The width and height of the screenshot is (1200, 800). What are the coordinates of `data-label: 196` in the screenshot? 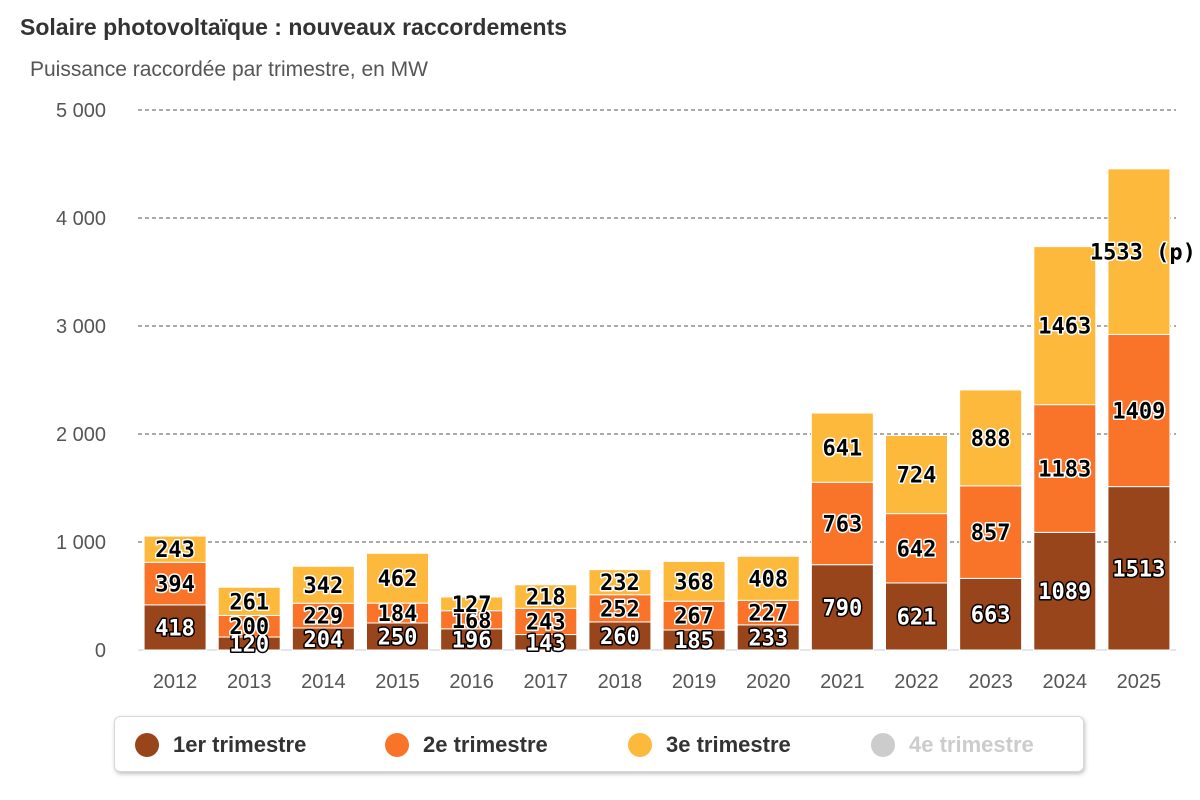 It's located at (472, 640).